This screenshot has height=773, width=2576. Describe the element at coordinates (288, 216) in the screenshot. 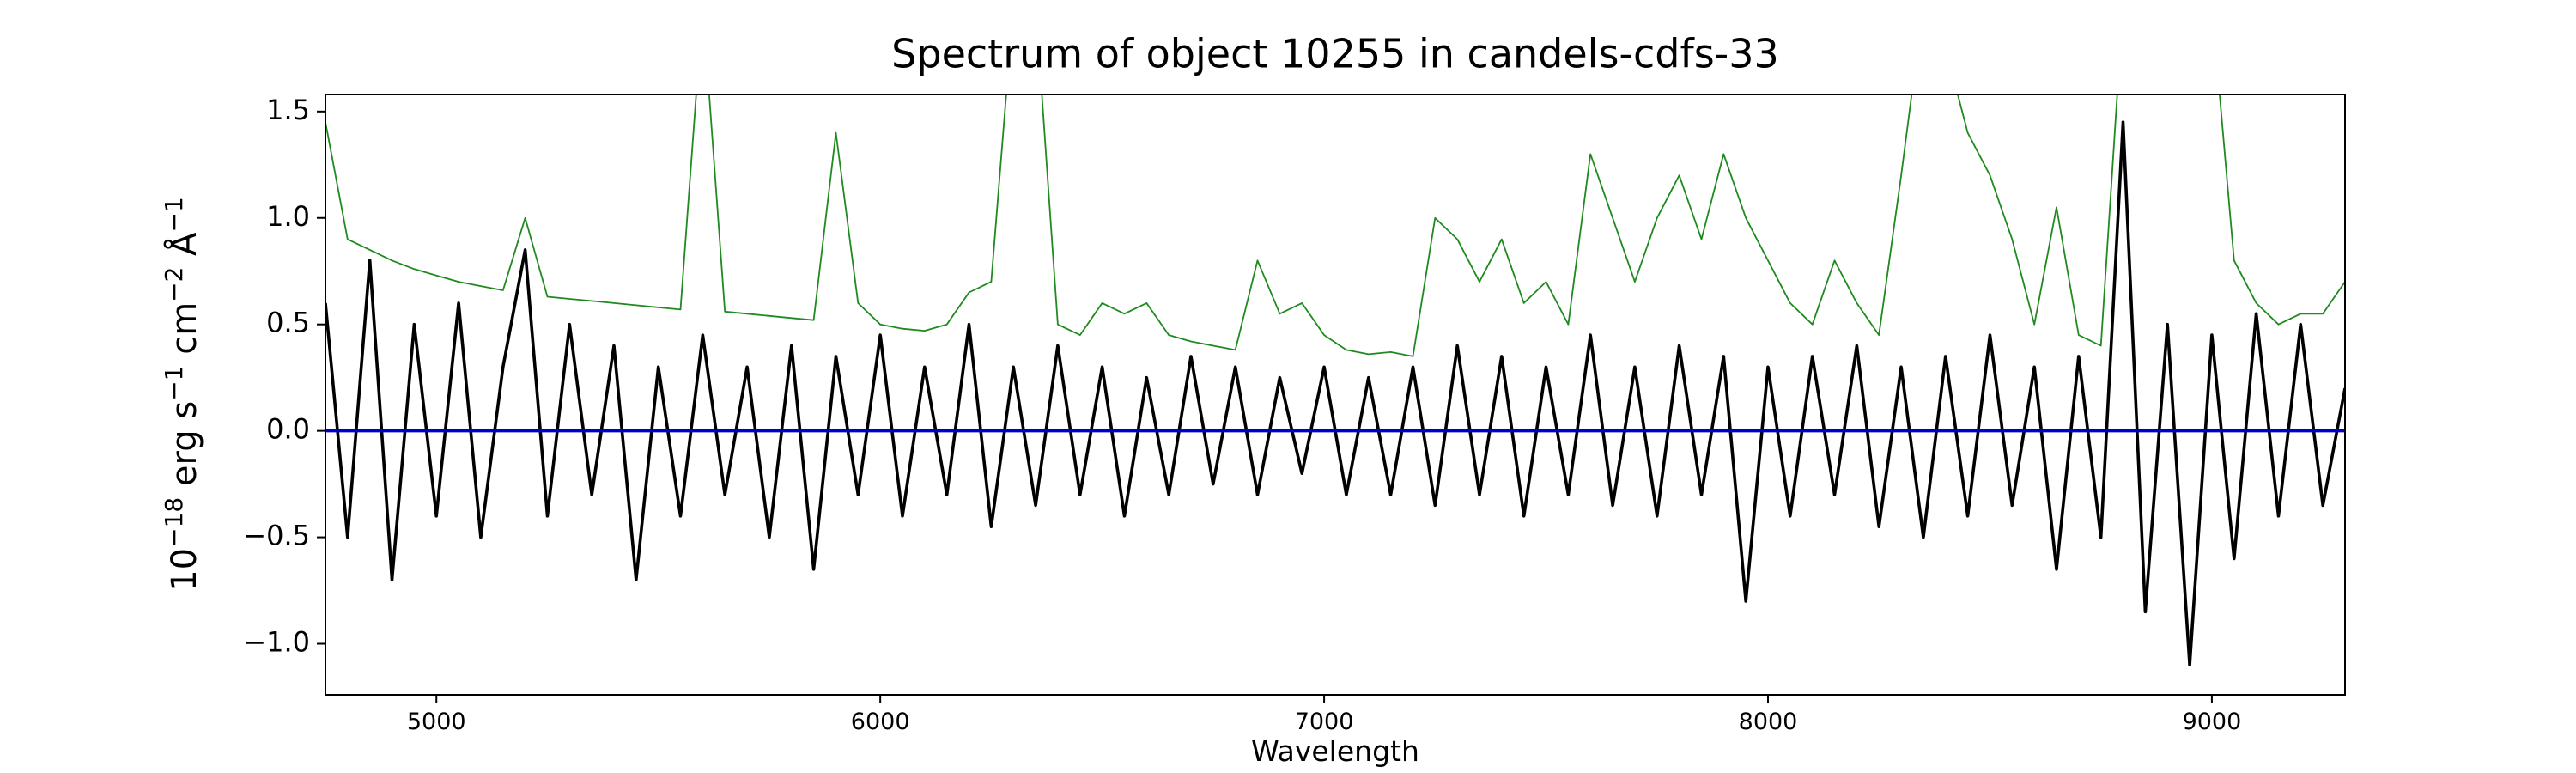

I see `y-tick-label: 1.0` at that location.